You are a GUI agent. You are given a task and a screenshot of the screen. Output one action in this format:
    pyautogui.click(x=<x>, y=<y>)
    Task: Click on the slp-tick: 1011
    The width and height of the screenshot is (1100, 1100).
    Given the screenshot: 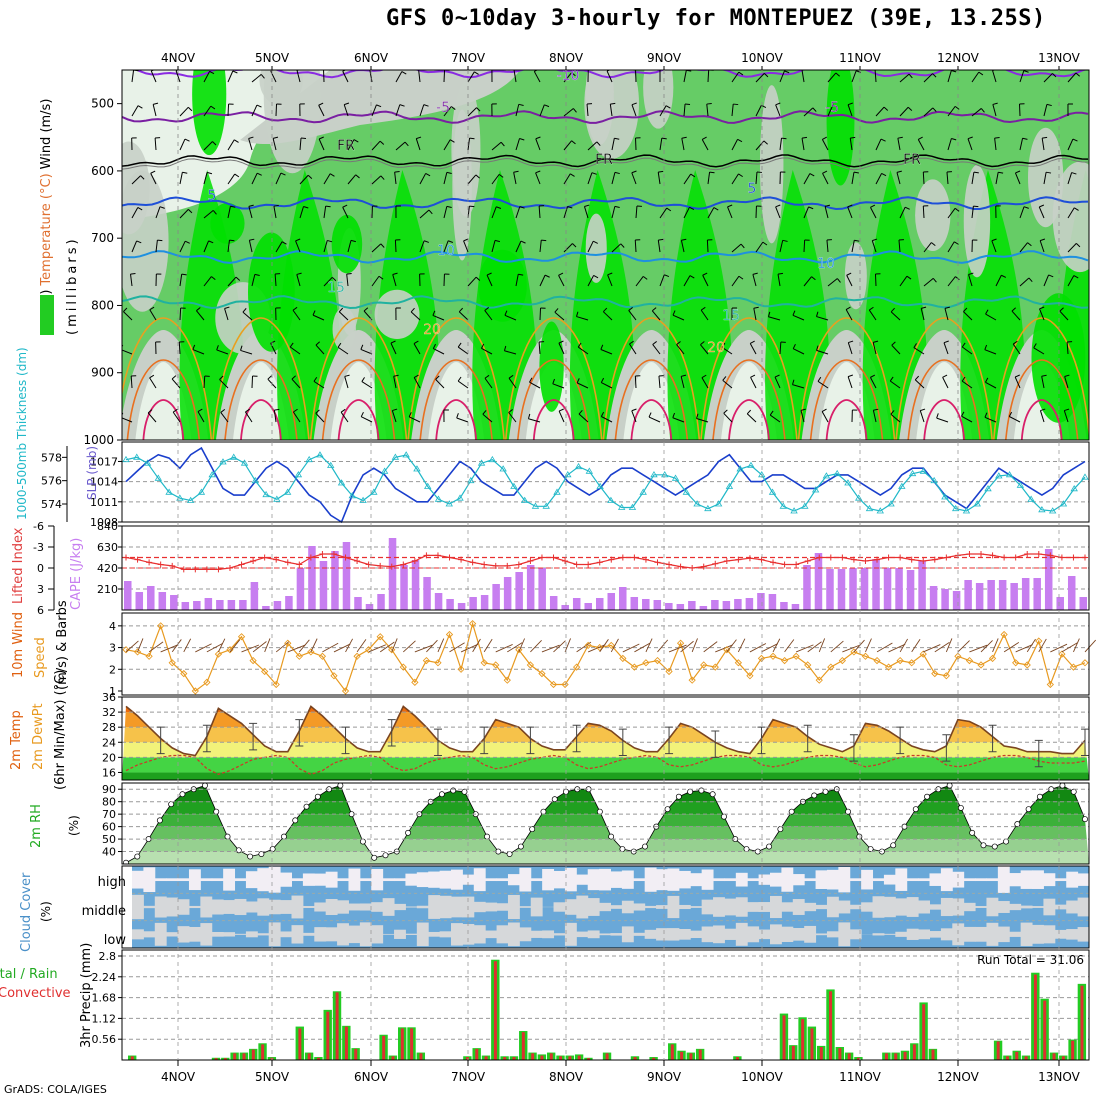 What is the action you would take?
    pyautogui.click(x=104, y=502)
    